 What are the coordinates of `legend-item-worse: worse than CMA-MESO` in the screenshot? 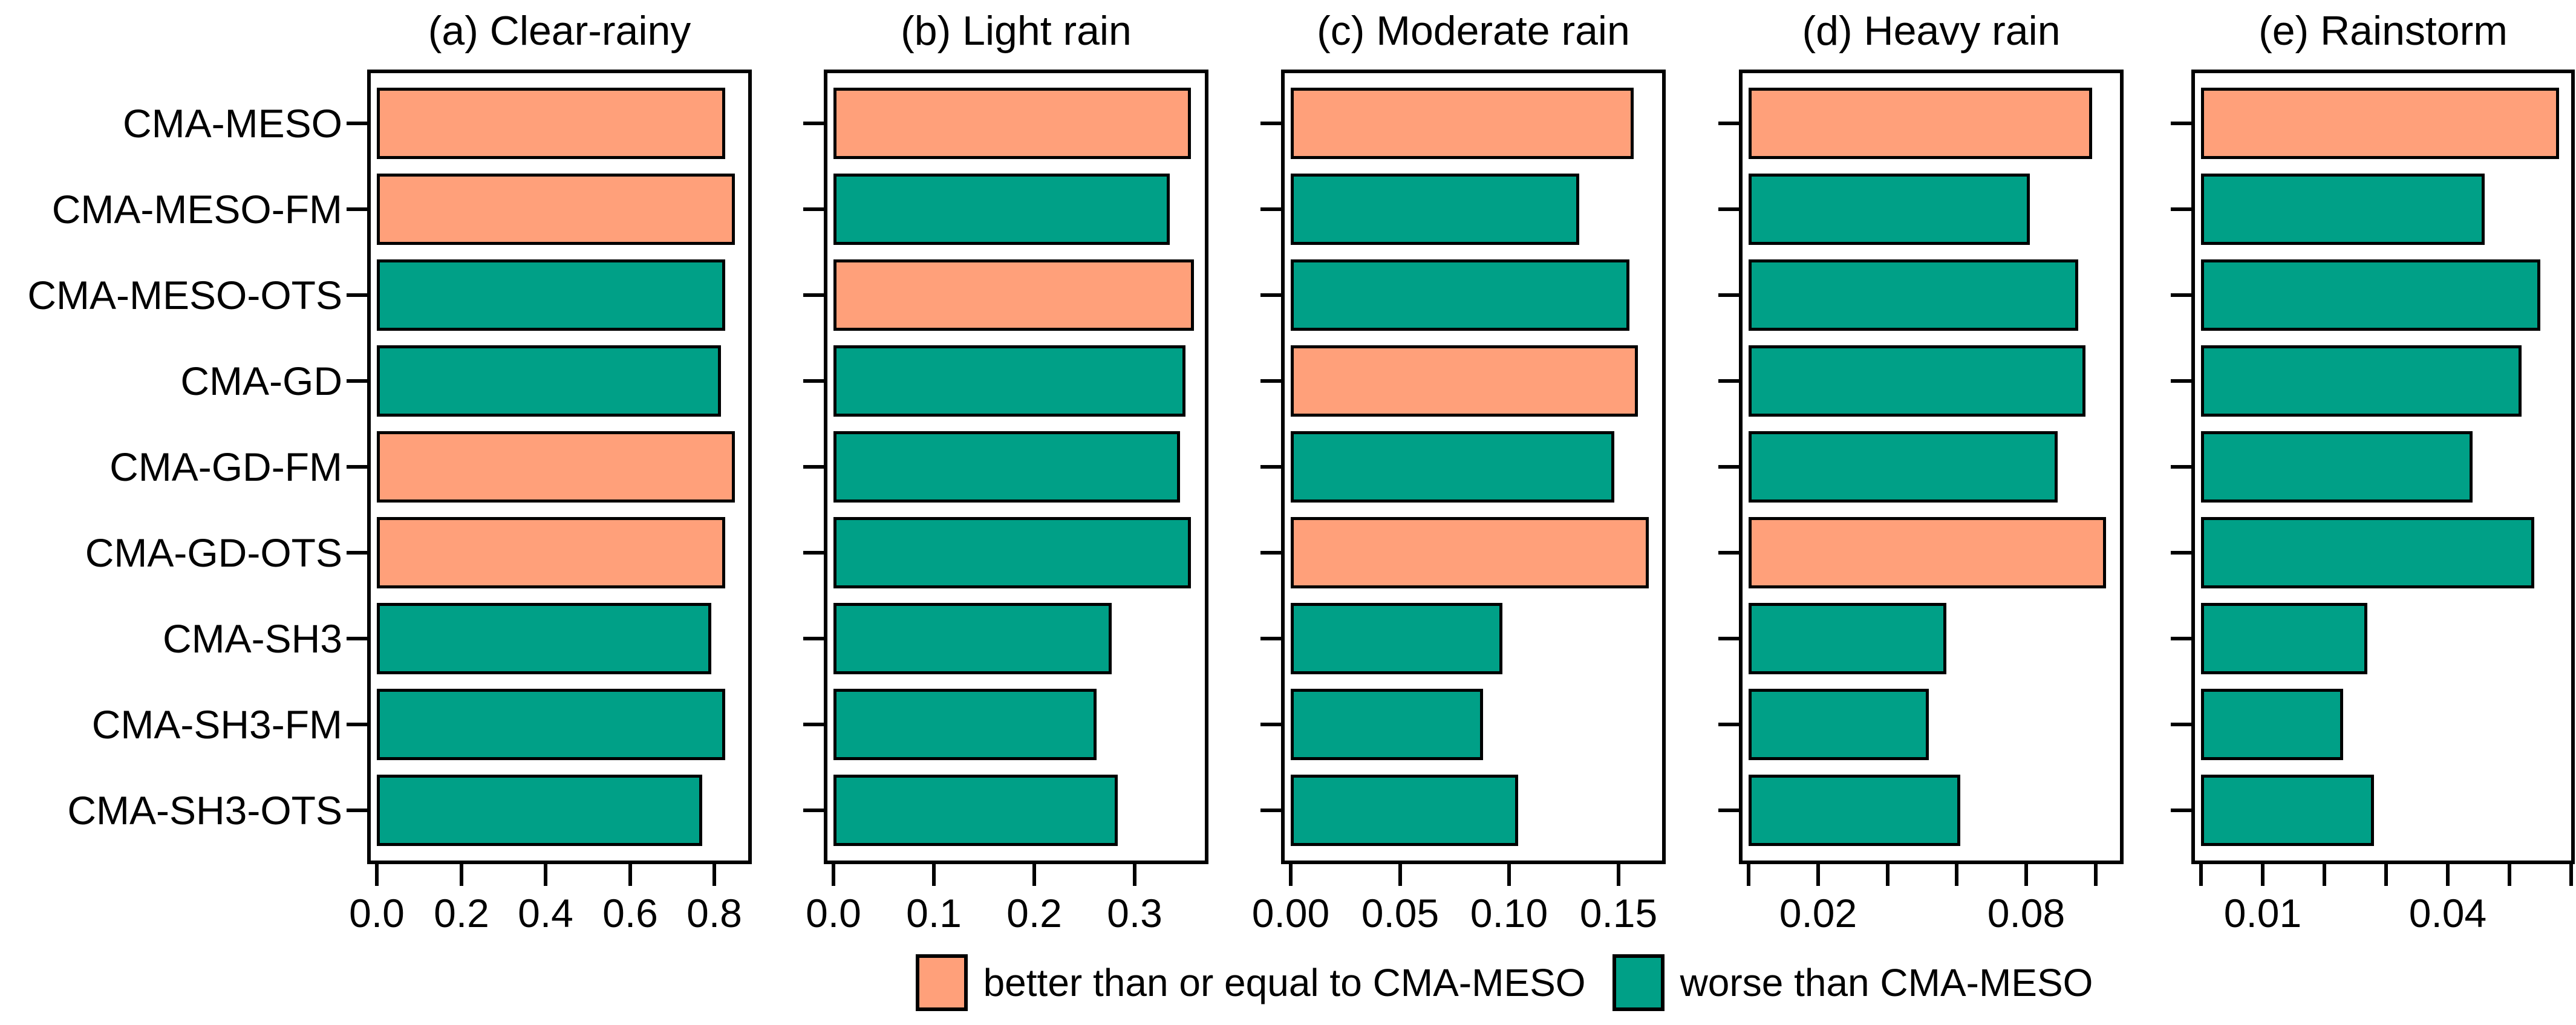 It's located at (1852, 982).